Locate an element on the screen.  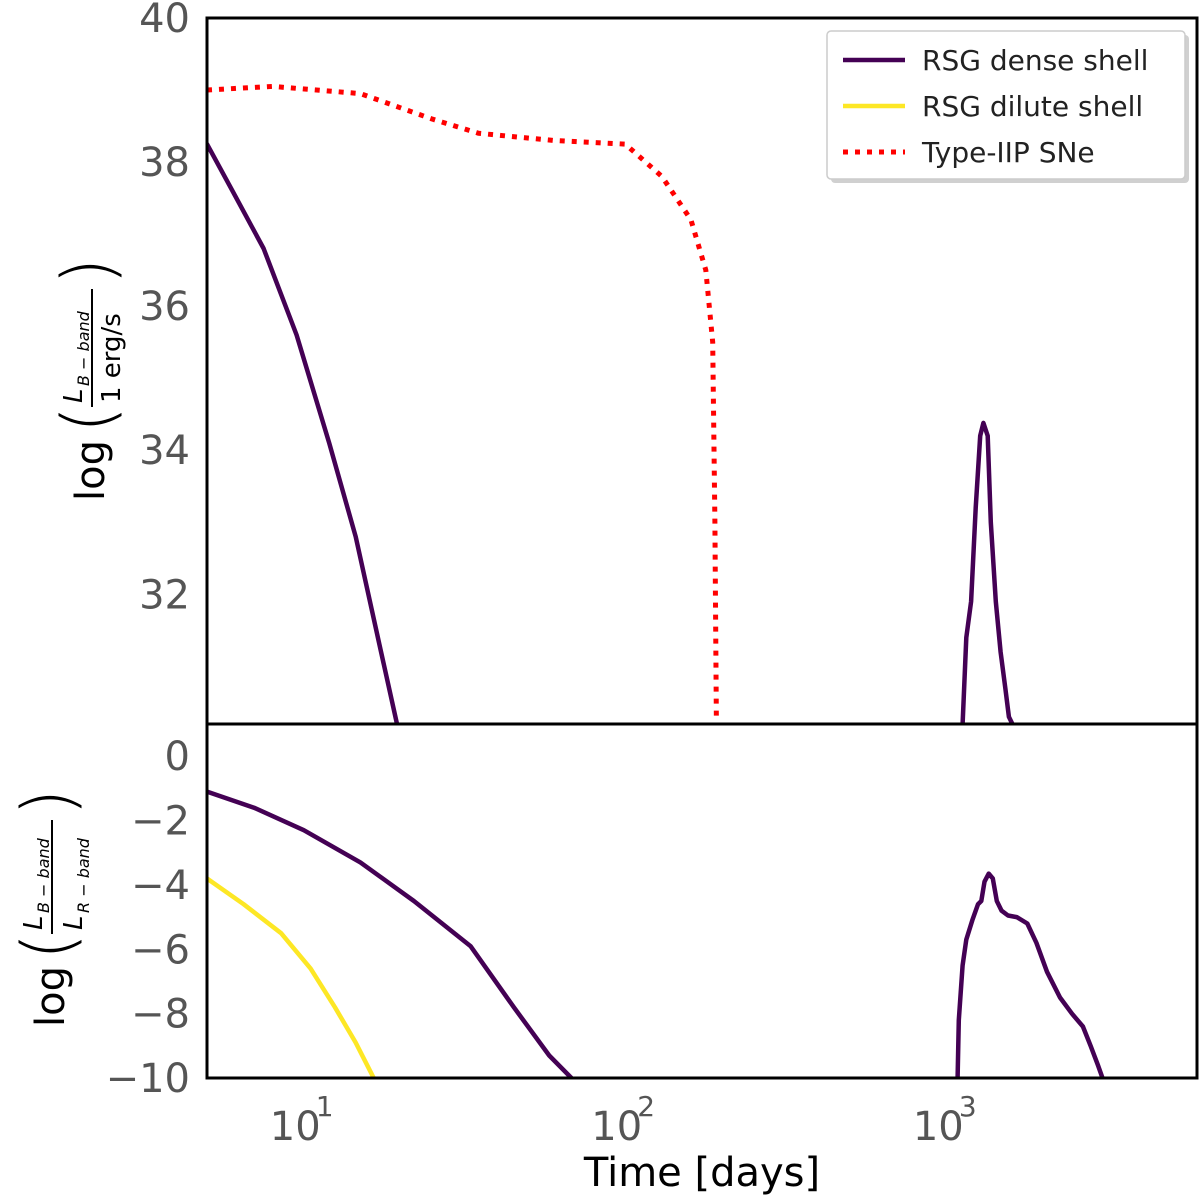
bottom-y-tick-label: −2 is located at coordinates (160, 822).